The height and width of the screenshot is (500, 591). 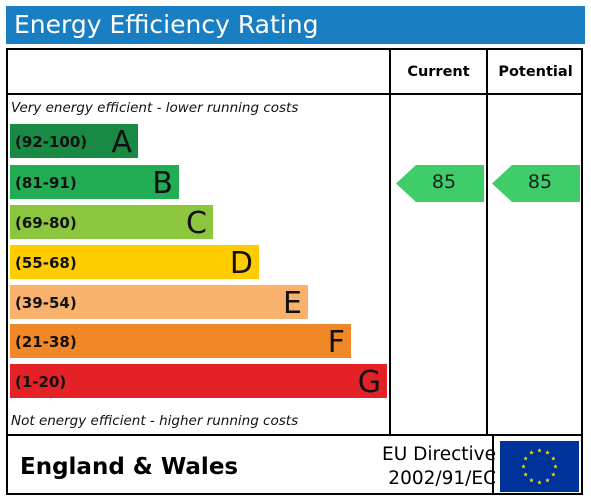 What do you see at coordinates (134, 263) in the screenshot?
I see `band-d: (55-68) D` at bounding box center [134, 263].